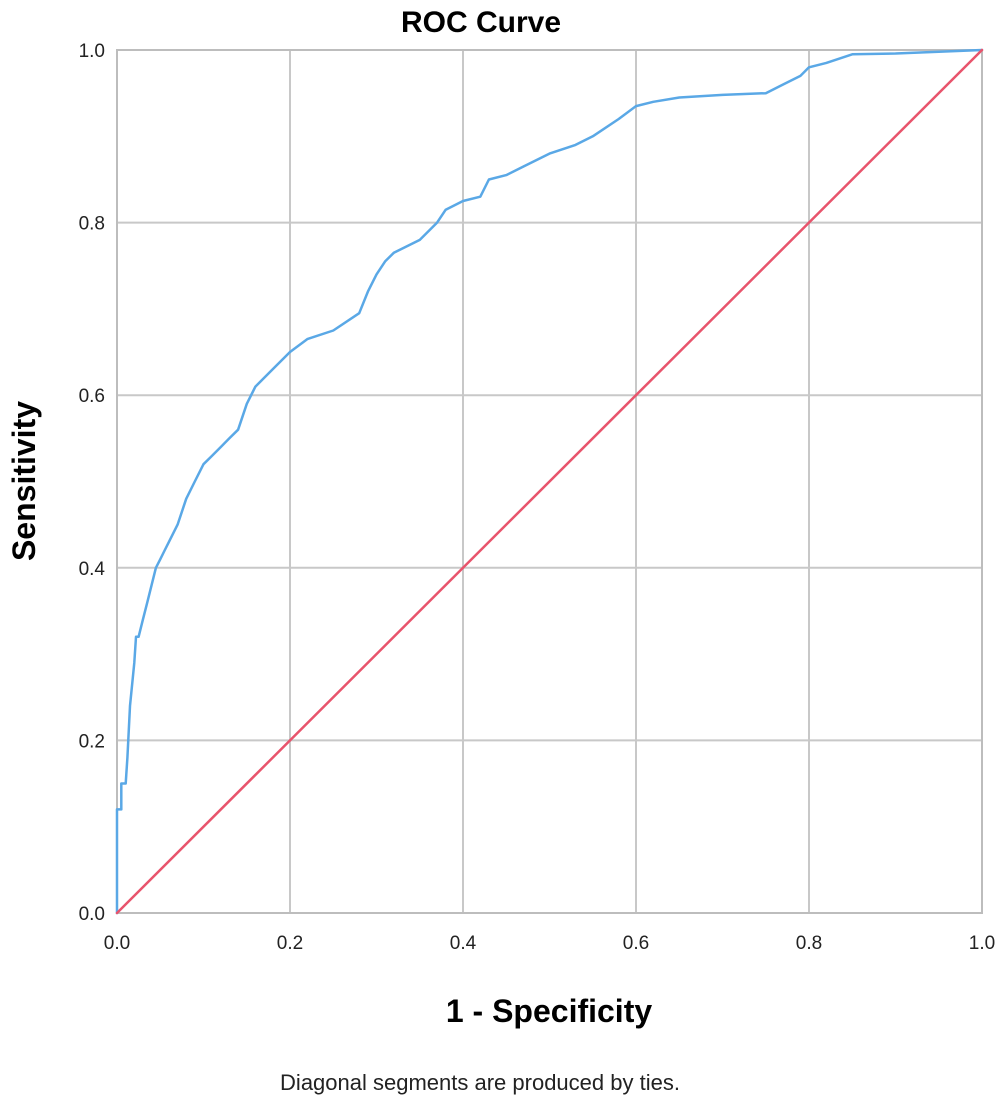  Describe the element at coordinates (809, 943) in the screenshot. I see `x-tick-label: 0.8` at that location.